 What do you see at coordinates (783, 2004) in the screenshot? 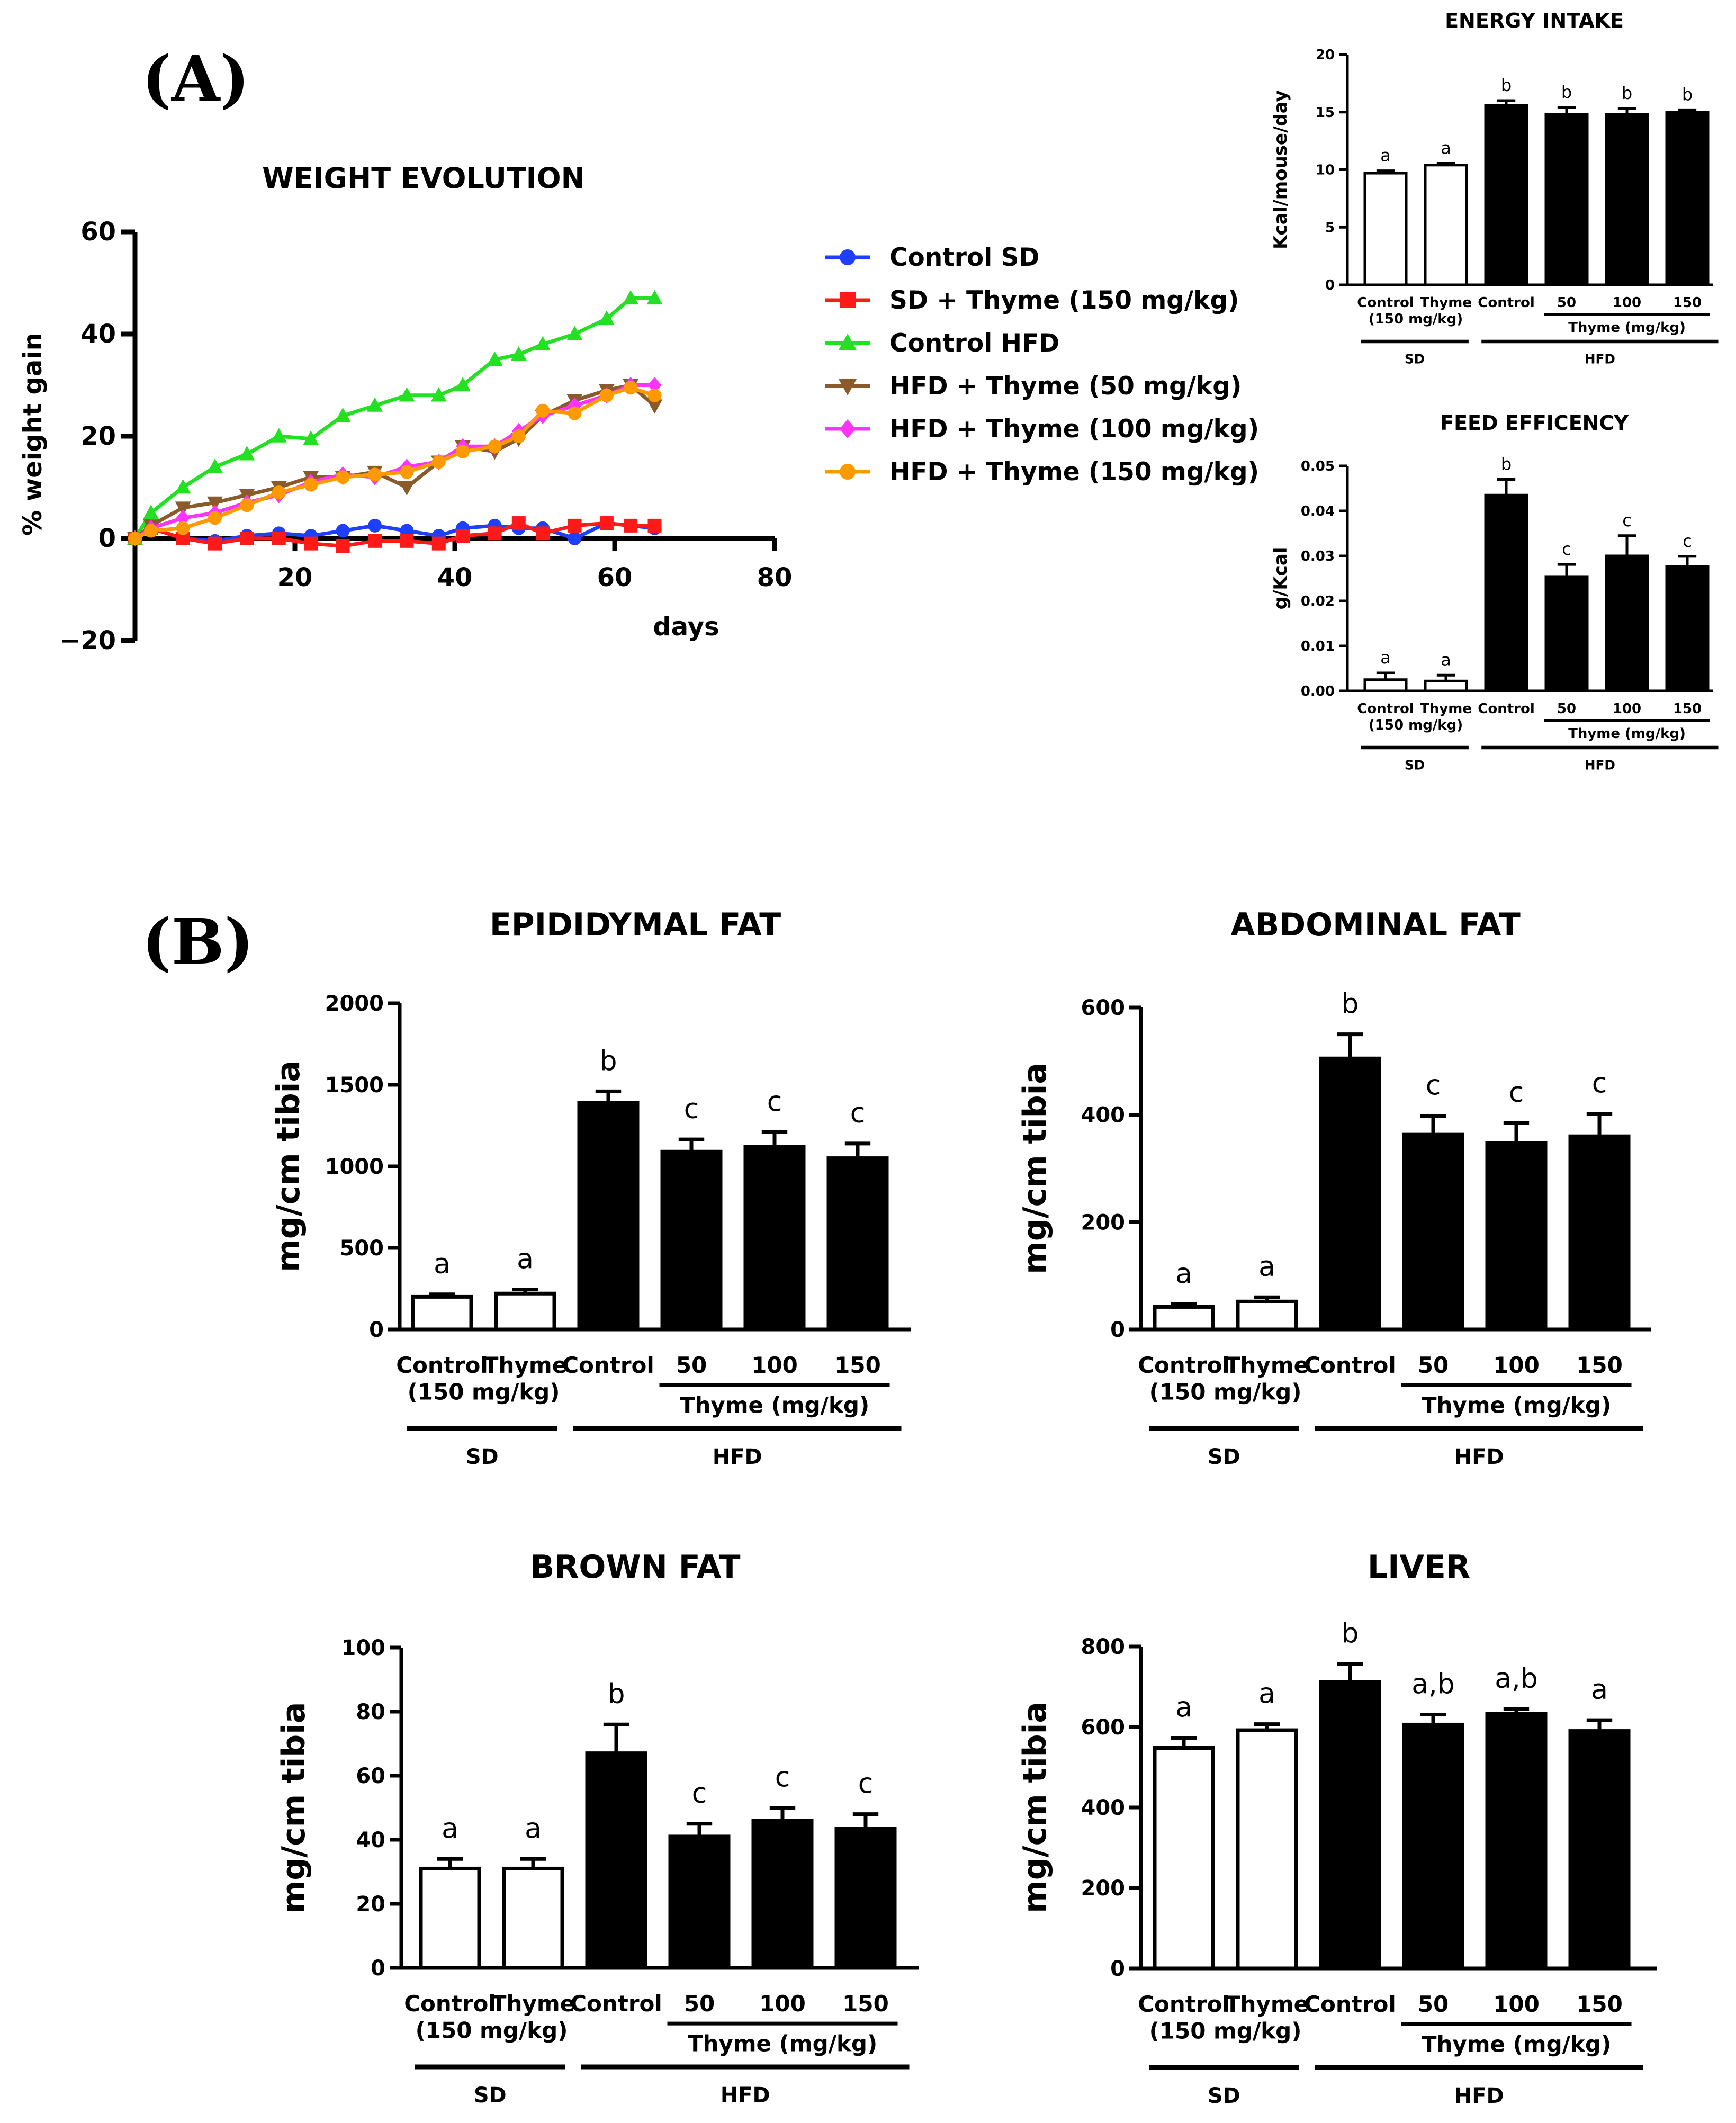
I see `brown-category-label: 100` at bounding box center [783, 2004].